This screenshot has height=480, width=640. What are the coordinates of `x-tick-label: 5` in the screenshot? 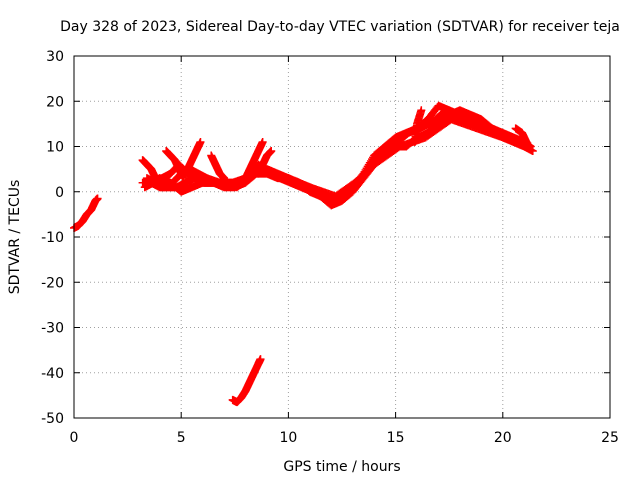 It's located at (181, 438).